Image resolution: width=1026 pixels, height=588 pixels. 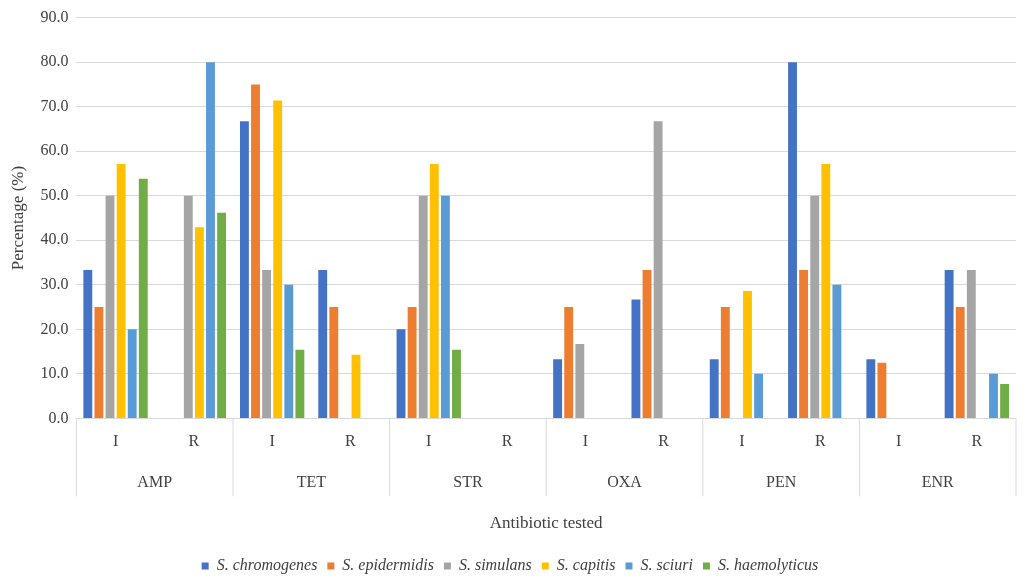 What do you see at coordinates (54, 239) in the screenshot?
I see `y-tick-label: 40.0` at bounding box center [54, 239].